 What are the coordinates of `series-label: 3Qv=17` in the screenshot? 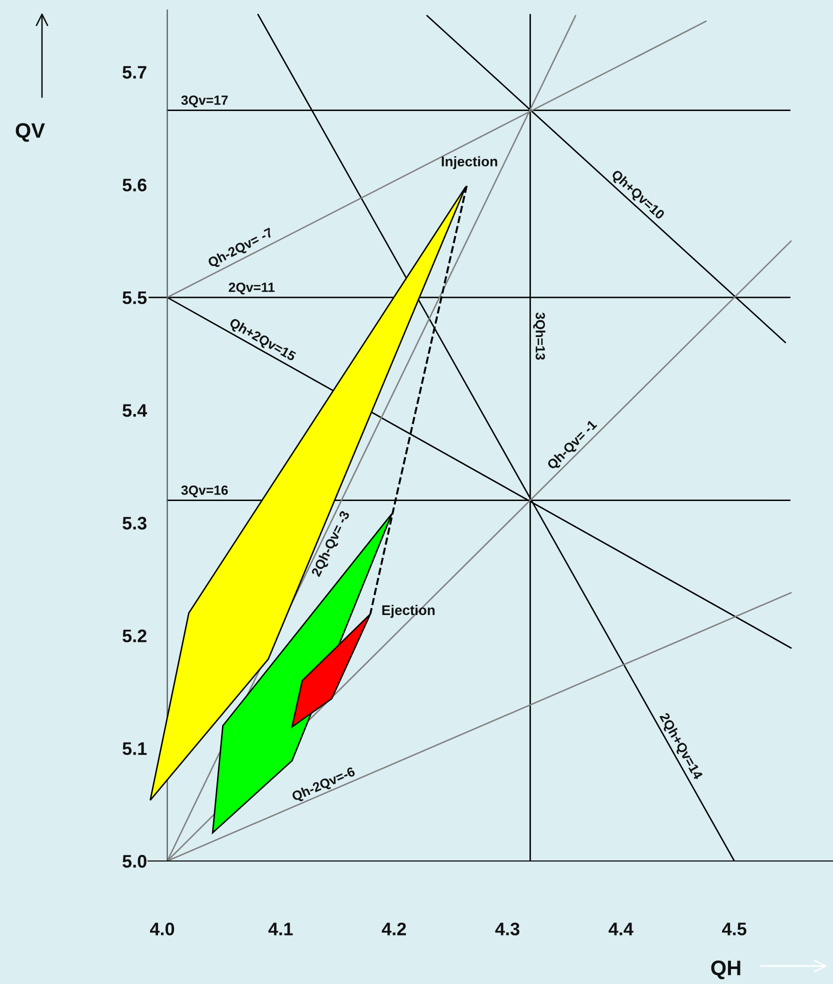 It's located at (204, 102).